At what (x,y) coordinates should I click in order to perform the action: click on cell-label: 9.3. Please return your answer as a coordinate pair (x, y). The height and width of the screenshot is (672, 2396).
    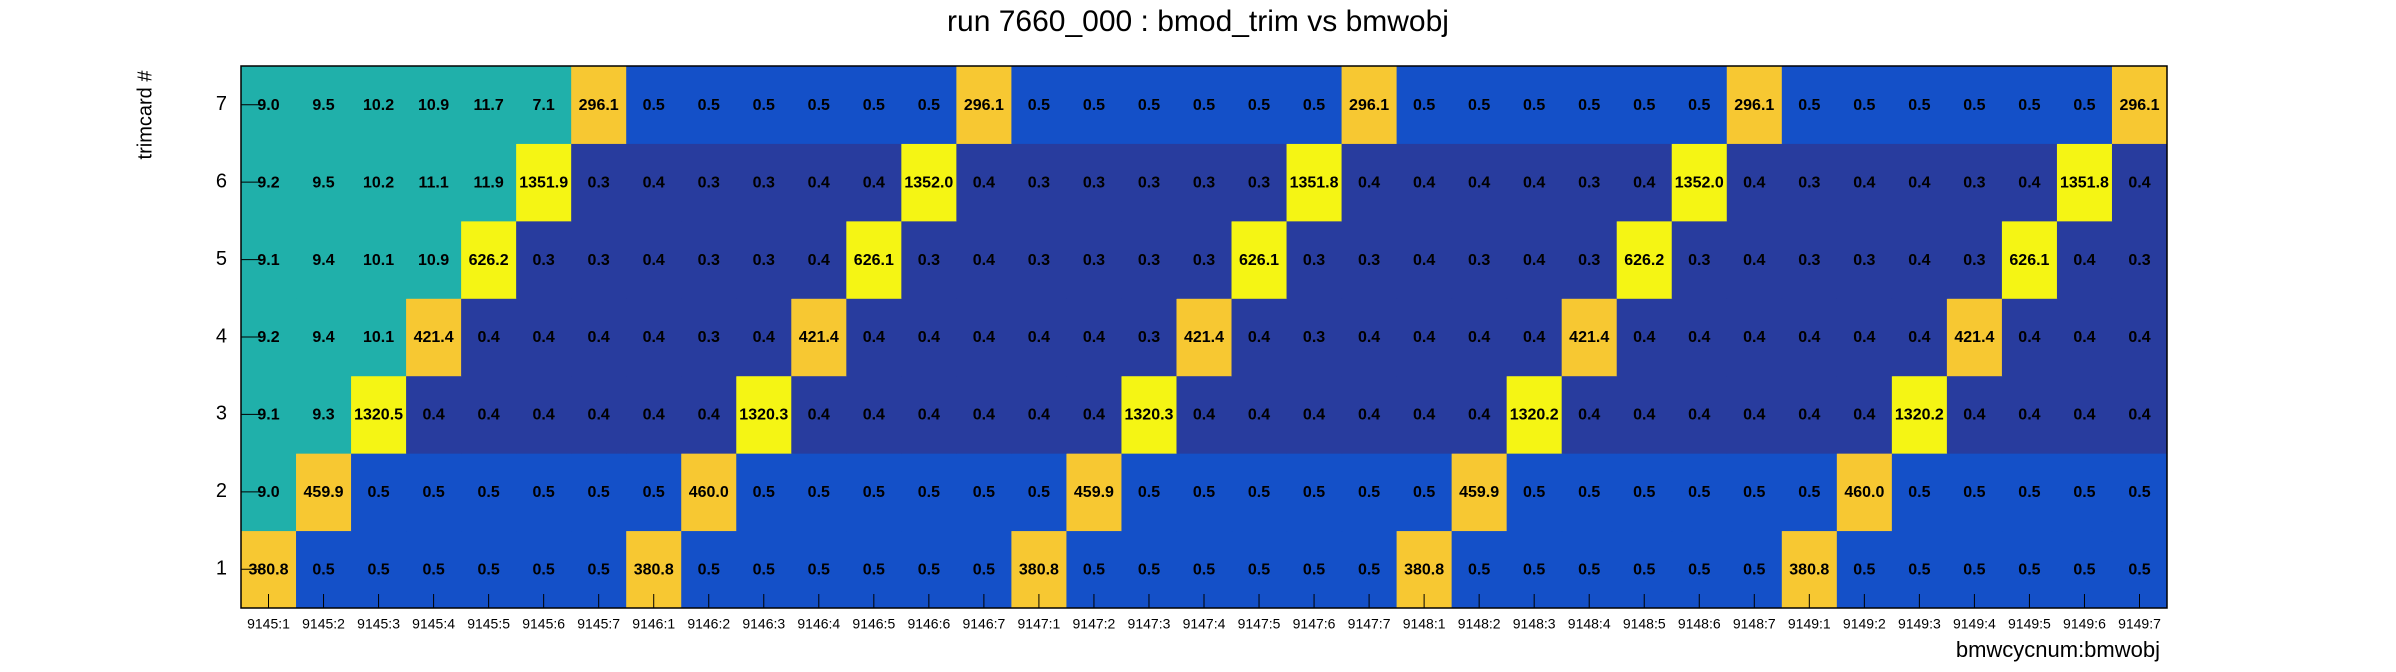
    Looking at the image, I should click on (323, 415).